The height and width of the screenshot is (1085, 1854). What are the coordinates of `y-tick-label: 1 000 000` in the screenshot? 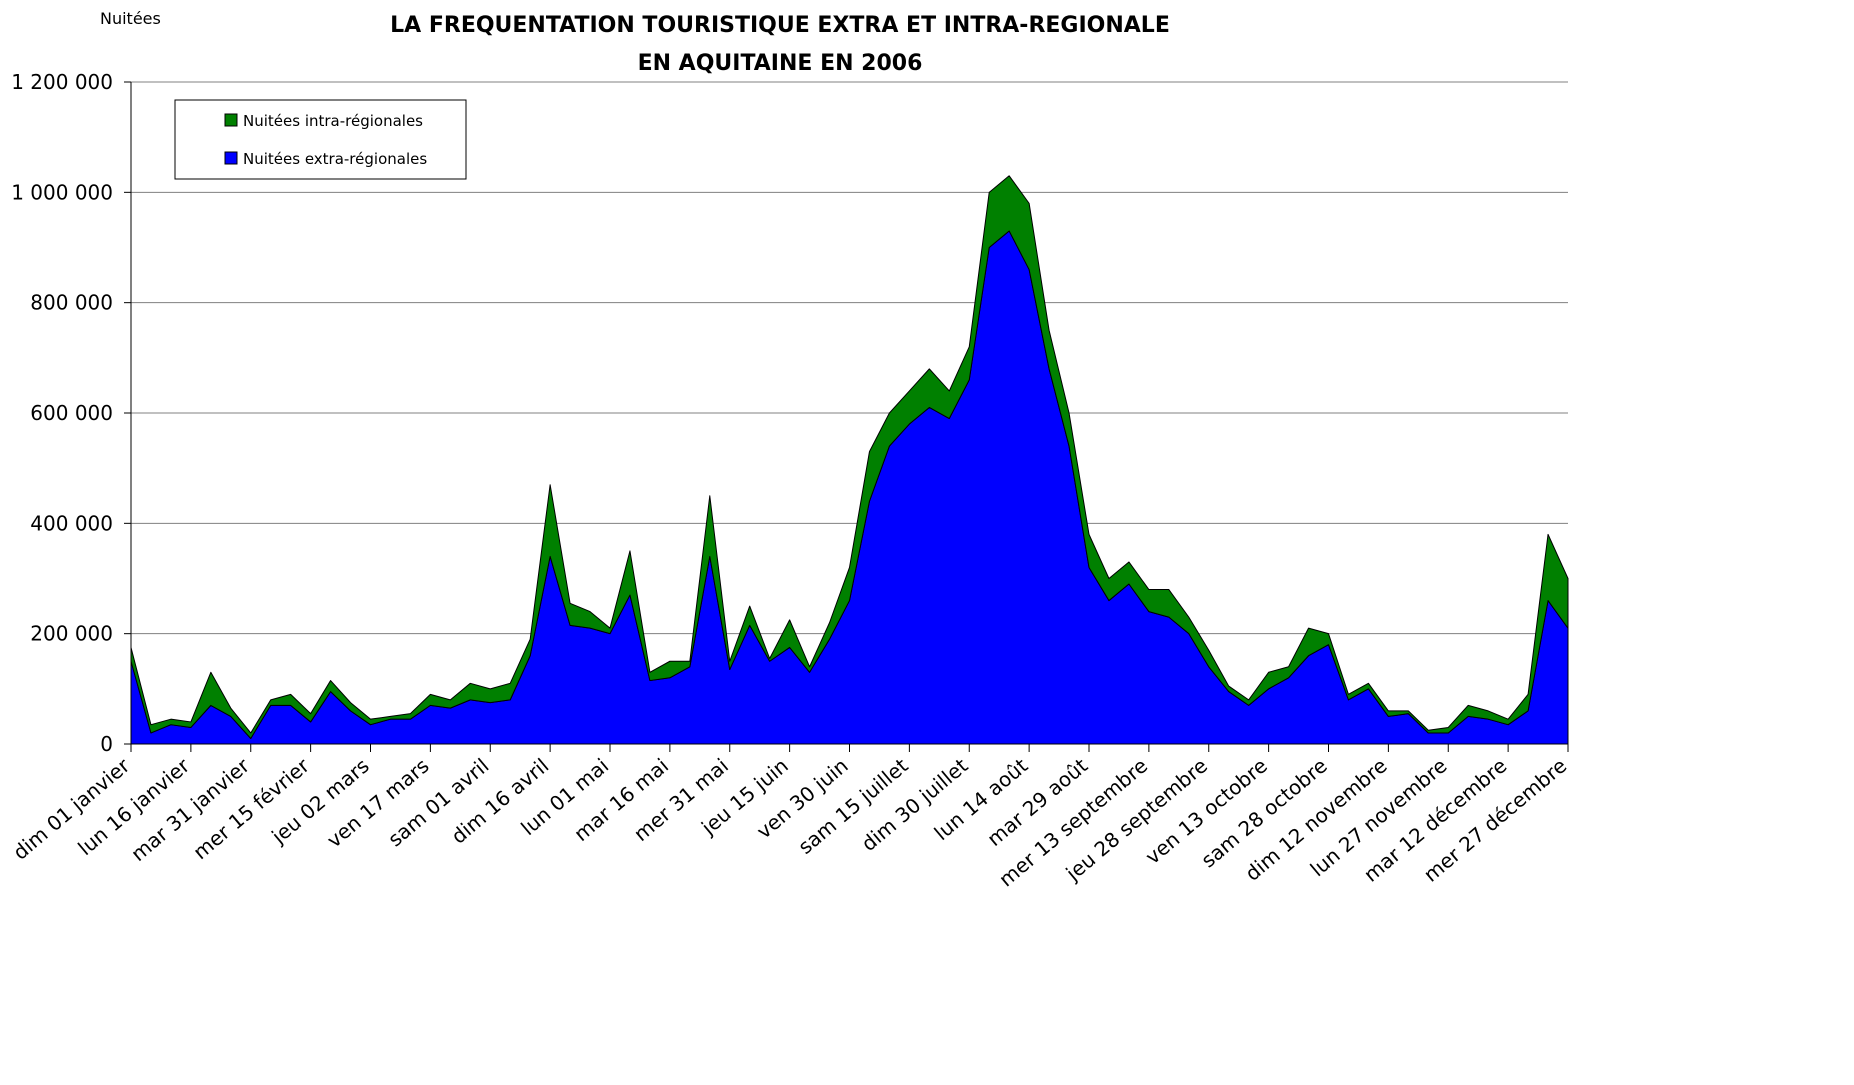 It's located at (62, 192).